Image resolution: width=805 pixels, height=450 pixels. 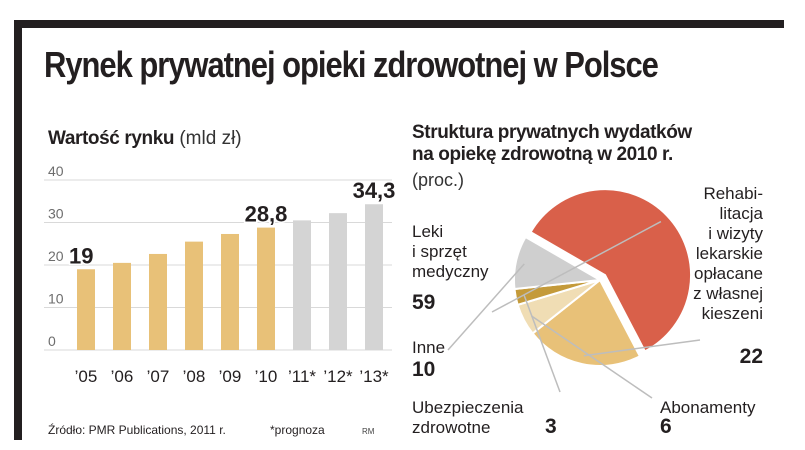 What do you see at coordinates (399, 24) in the screenshot?
I see `frame-top-rule` at bounding box center [399, 24].